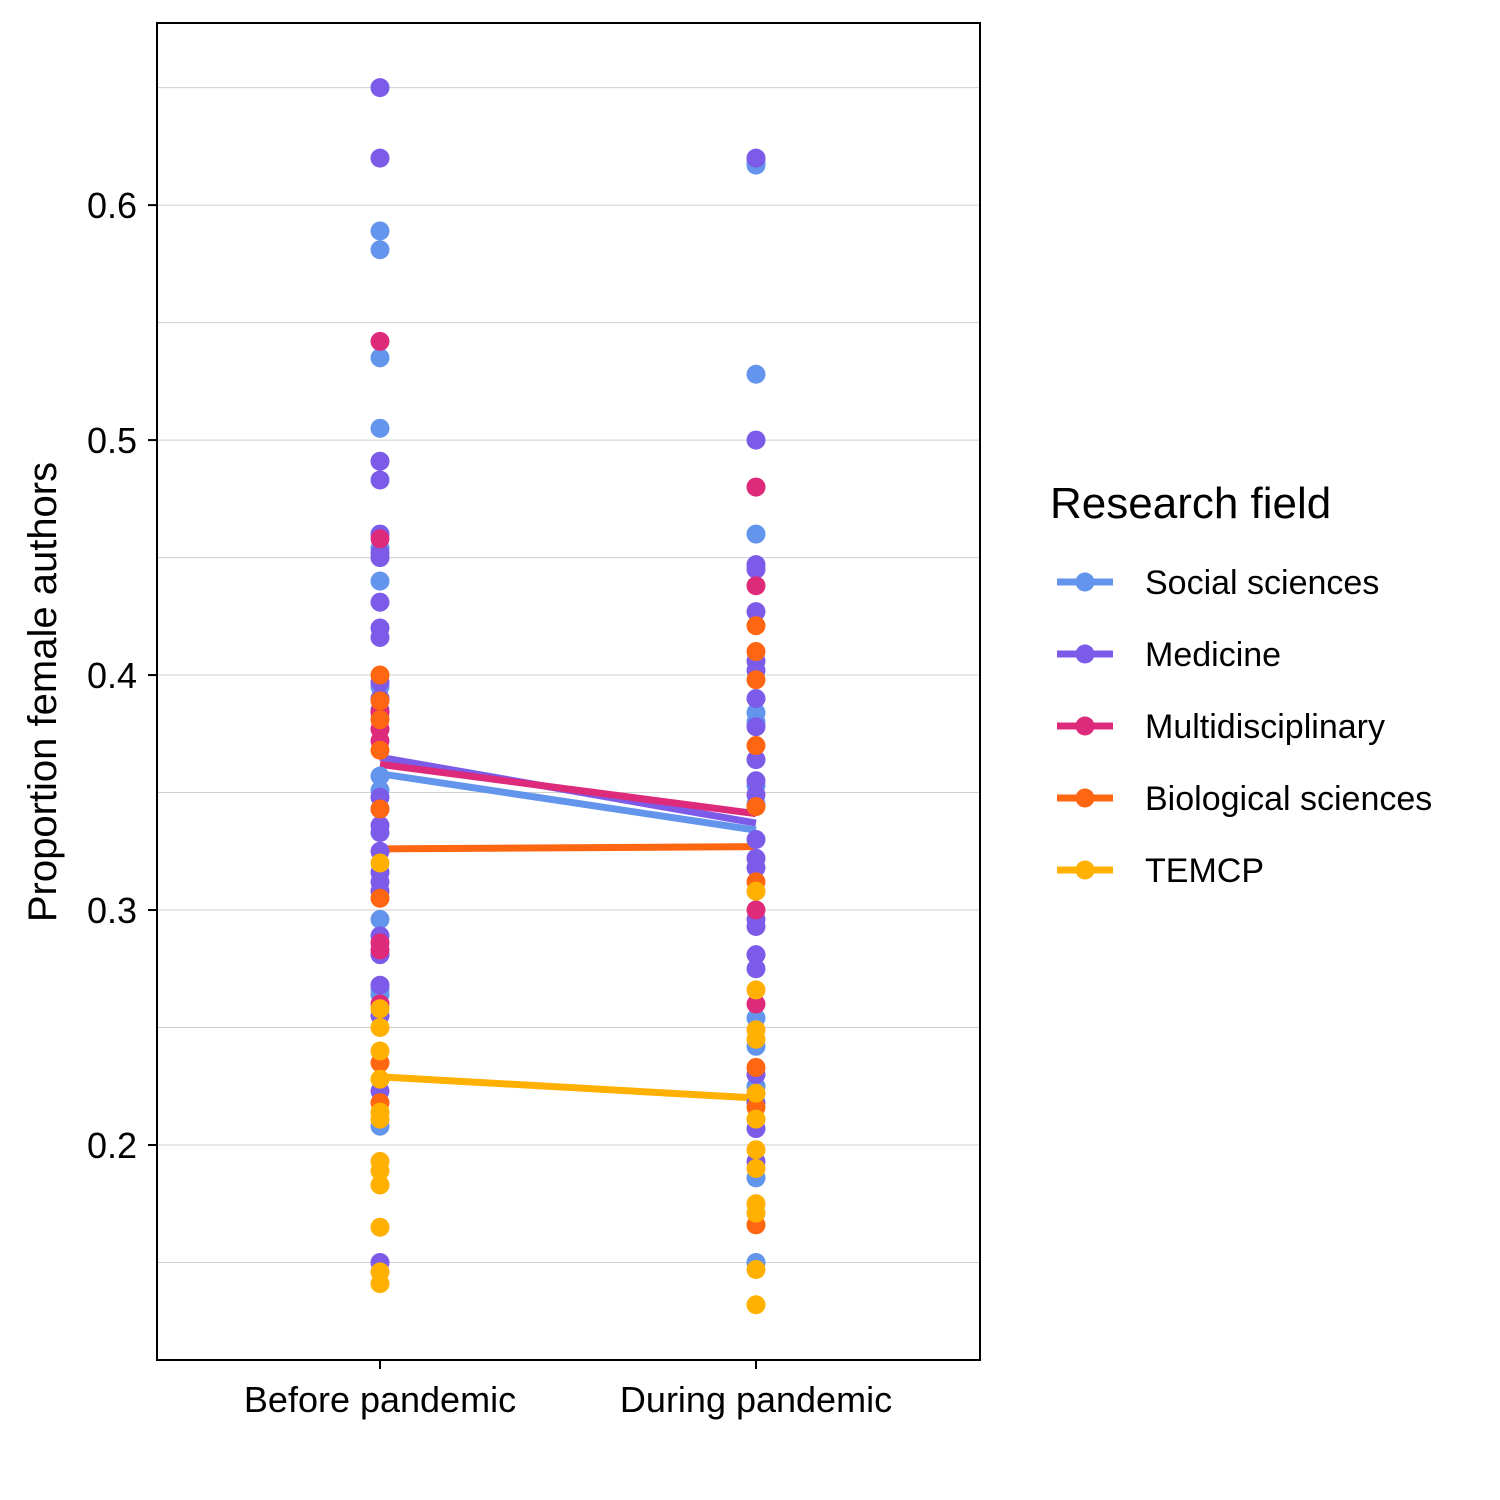  Describe the element at coordinates (1213, 655) in the screenshot. I see `legend-label: Medicine` at that location.